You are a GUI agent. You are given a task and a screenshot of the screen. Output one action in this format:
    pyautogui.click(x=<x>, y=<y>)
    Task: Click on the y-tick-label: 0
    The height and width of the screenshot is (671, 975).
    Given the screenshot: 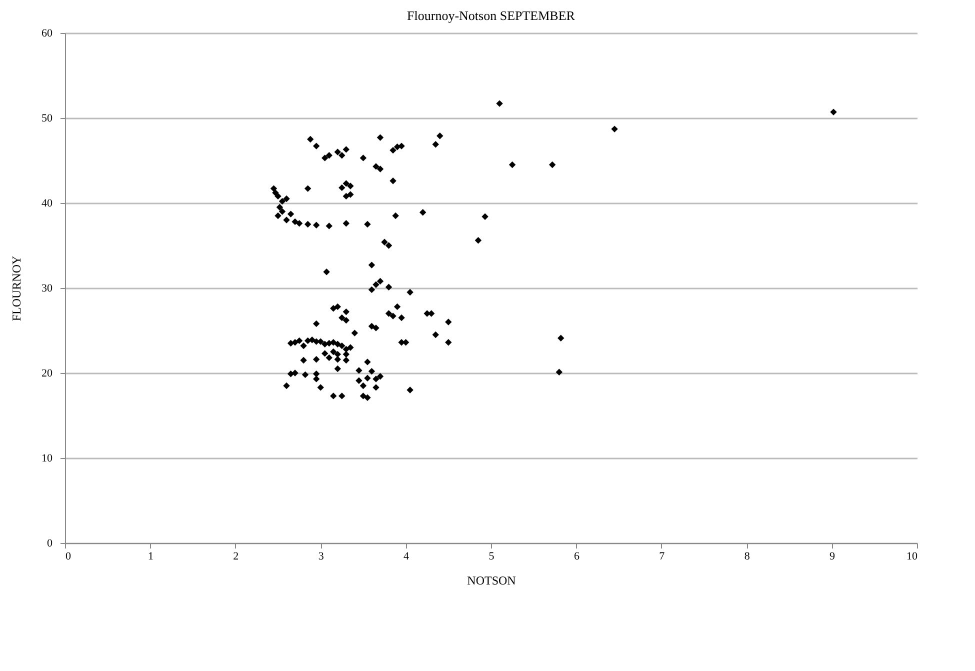 What is the action you would take?
    pyautogui.click(x=50, y=544)
    